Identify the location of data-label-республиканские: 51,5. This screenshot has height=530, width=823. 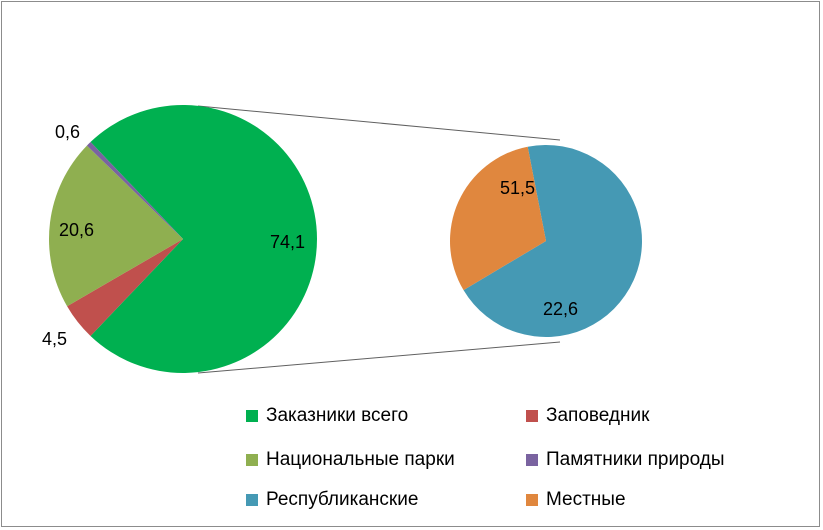
(517, 188).